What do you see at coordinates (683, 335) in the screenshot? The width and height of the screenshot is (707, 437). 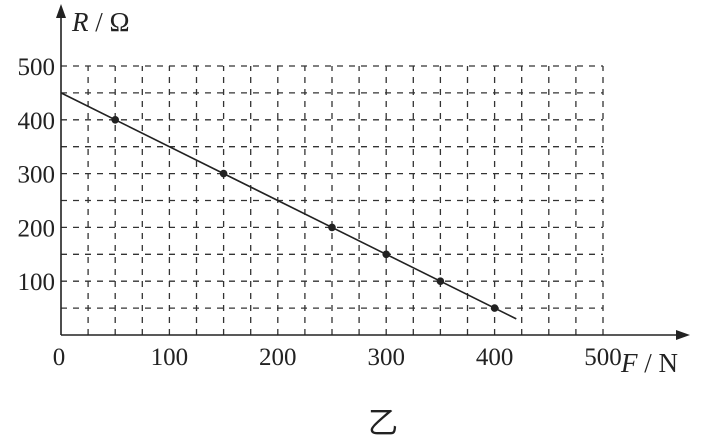 I see `x-axis-arrow-icon` at bounding box center [683, 335].